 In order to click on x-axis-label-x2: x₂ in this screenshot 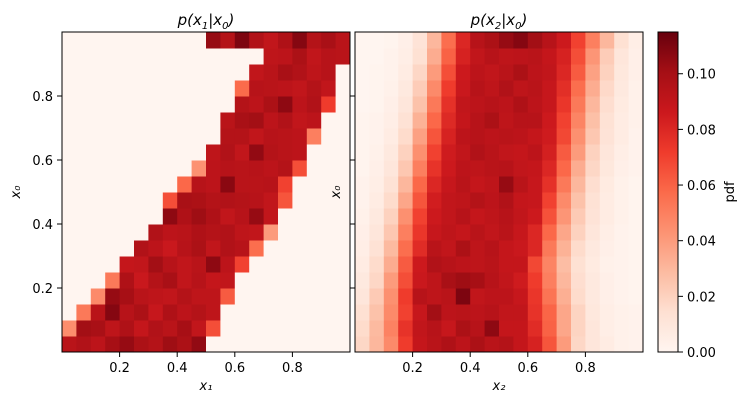, I will do `click(499, 386)`.